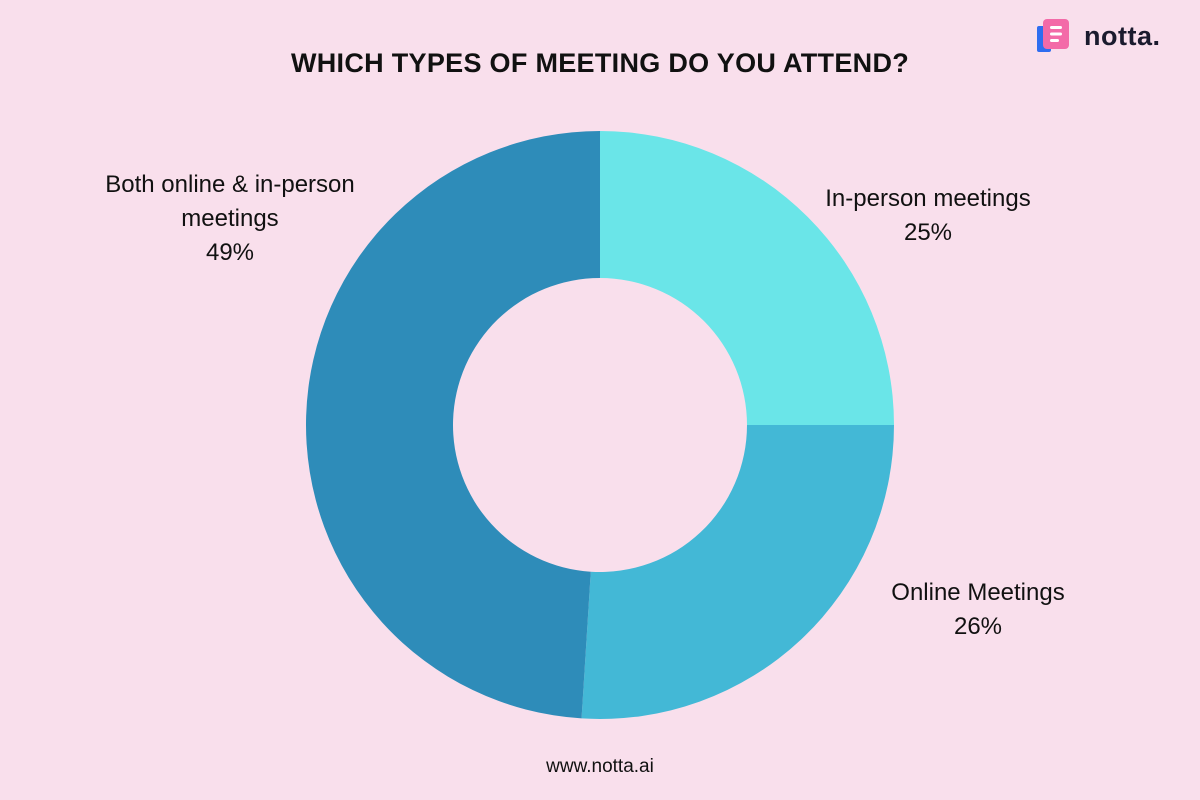  What do you see at coordinates (600, 766) in the screenshot?
I see `footer-url: www.notta.ai` at bounding box center [600, 766].